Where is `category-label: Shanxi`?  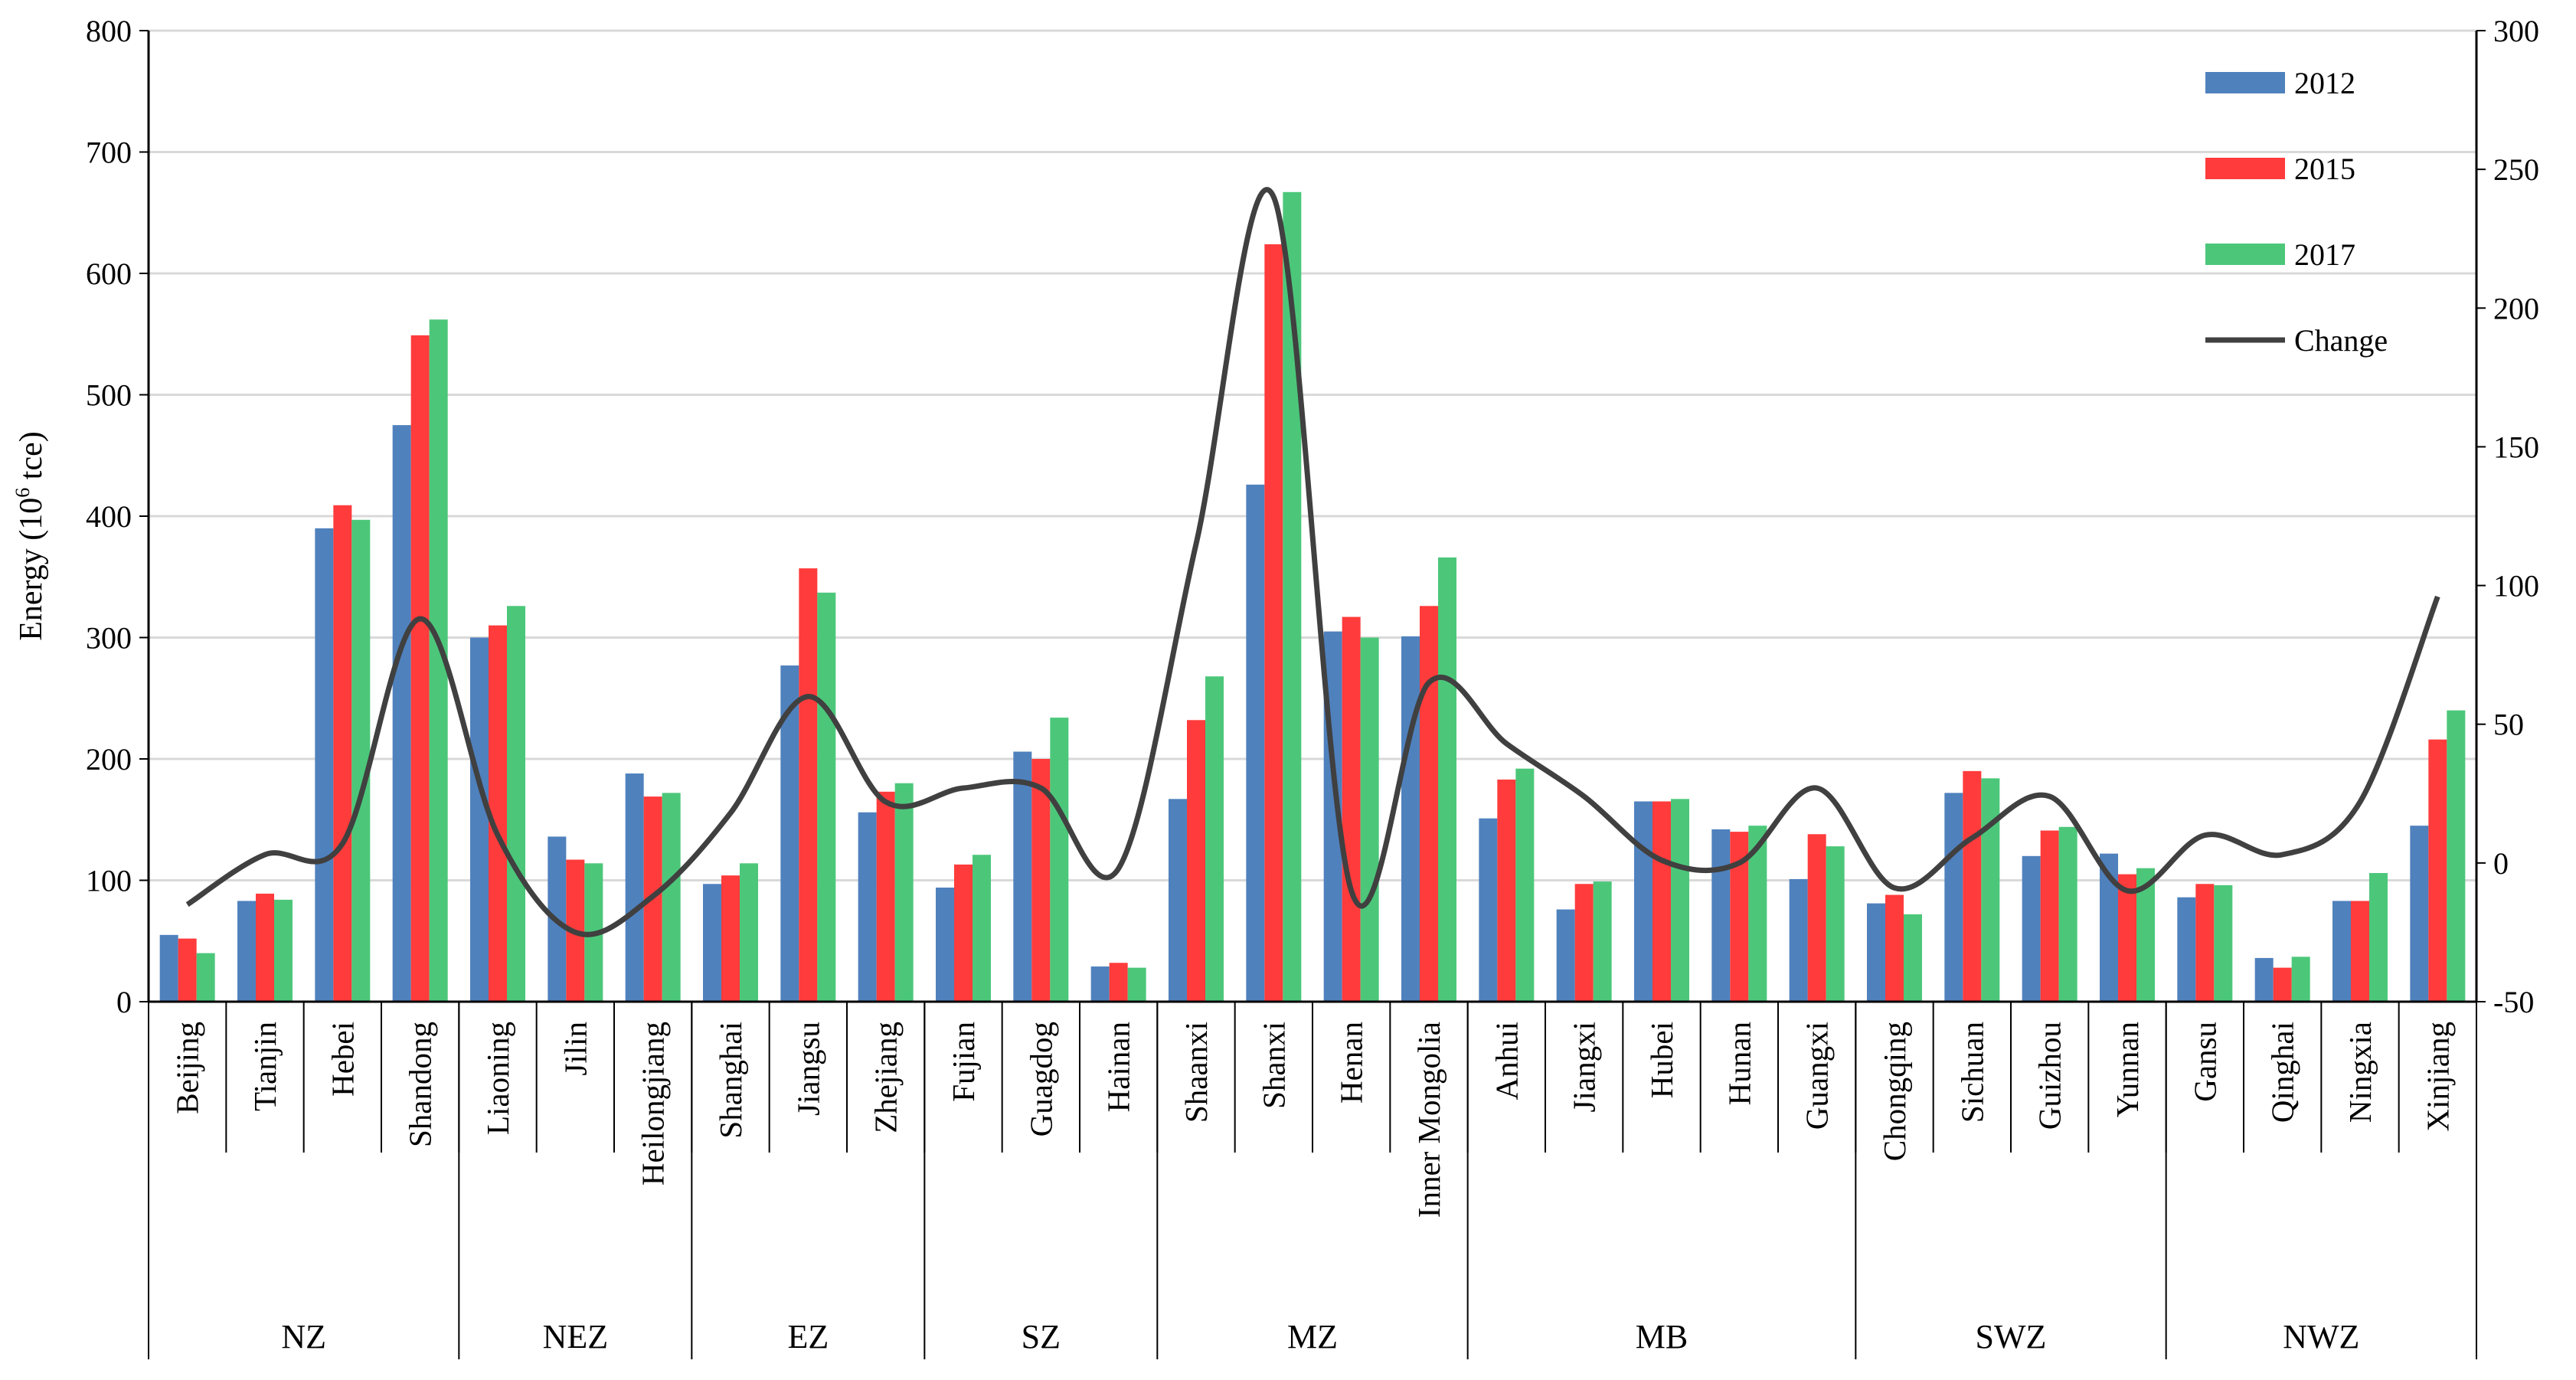
category-label: Shanxi is located at coordinates (1273, 1065).